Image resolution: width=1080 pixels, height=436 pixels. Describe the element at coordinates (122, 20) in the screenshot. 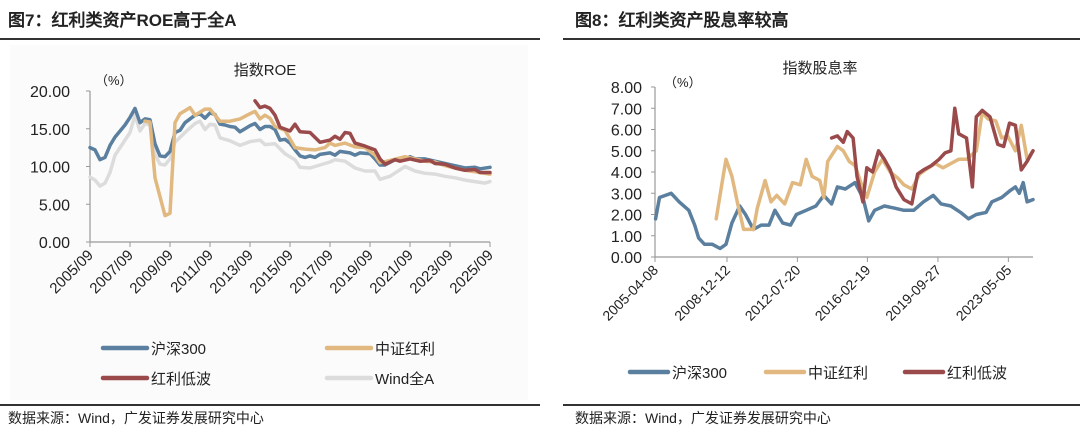

I see `figure-7-title: 图7：红利类资产ROE高于全A` at that location.